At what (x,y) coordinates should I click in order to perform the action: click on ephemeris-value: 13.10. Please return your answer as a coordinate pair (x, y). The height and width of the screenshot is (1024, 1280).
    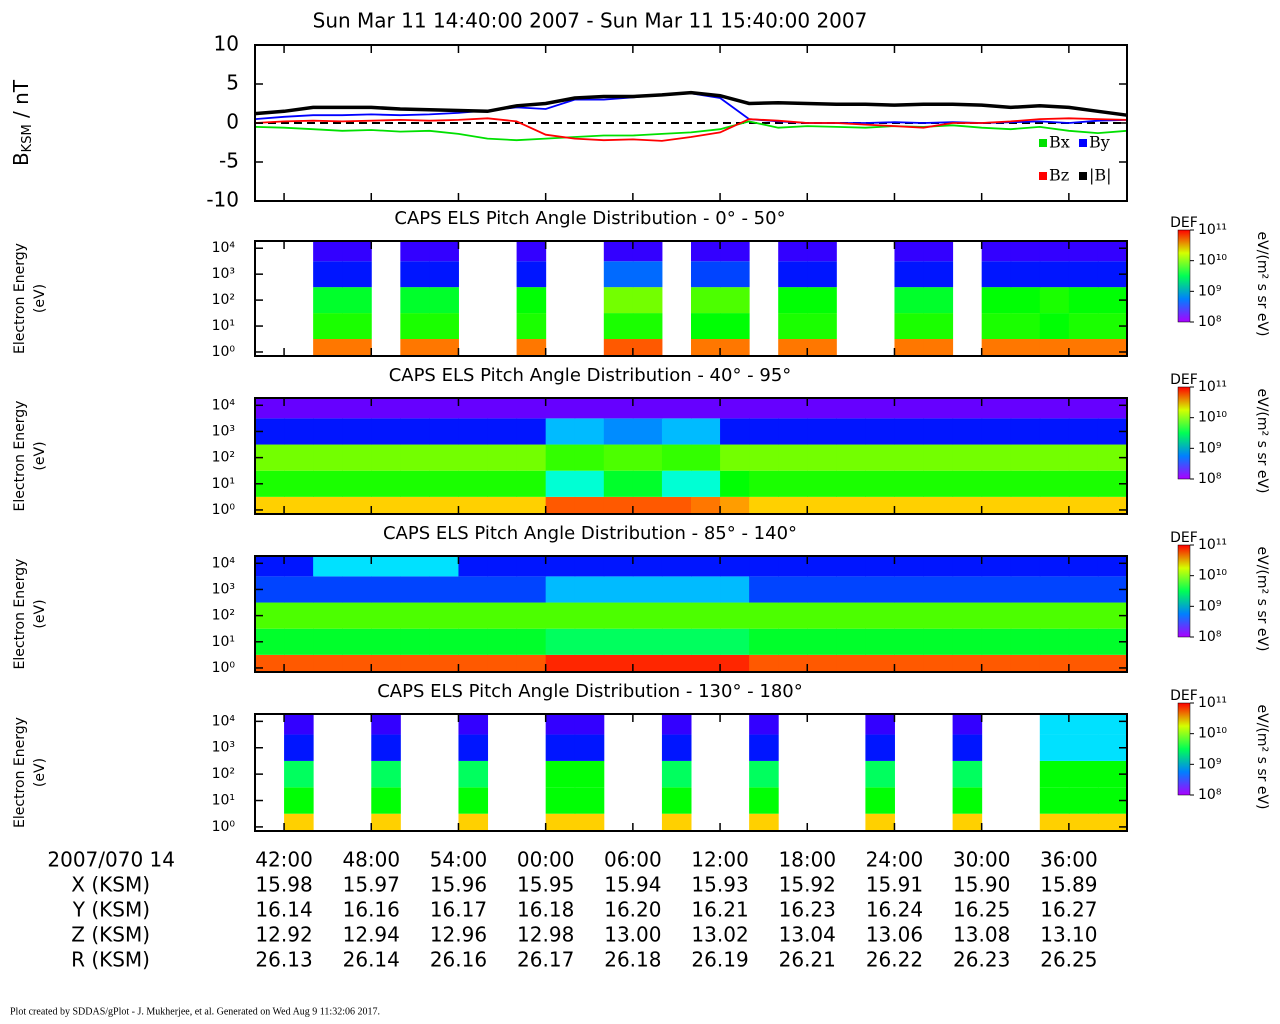
    Looking at the image, I should click on (1068, 935).